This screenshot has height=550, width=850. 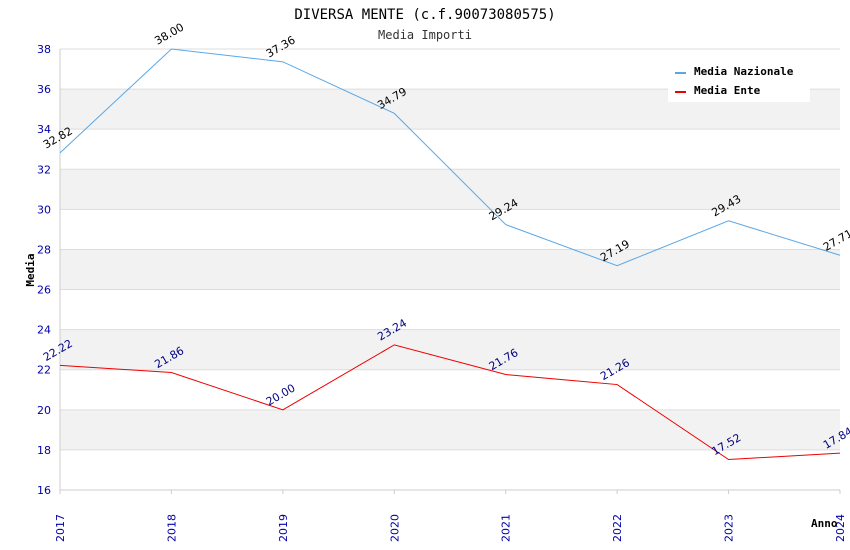 I want to click on y-tick-label: 28, so click(x=44, y=249).